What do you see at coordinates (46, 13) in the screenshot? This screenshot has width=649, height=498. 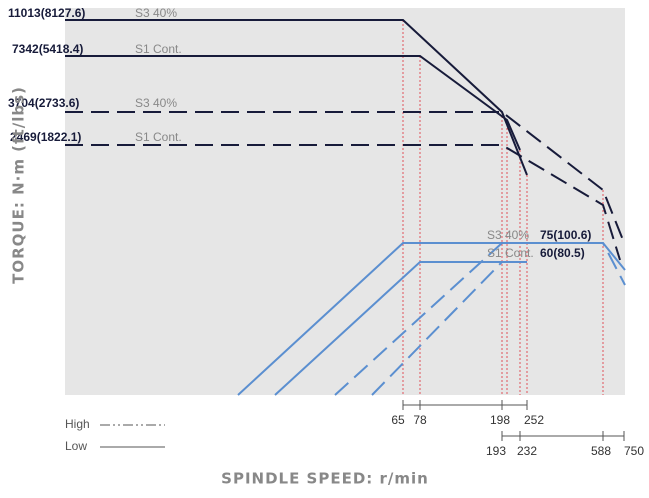 I see `torque-value: 11013(8127.6)` at bounding box center [46, 13].